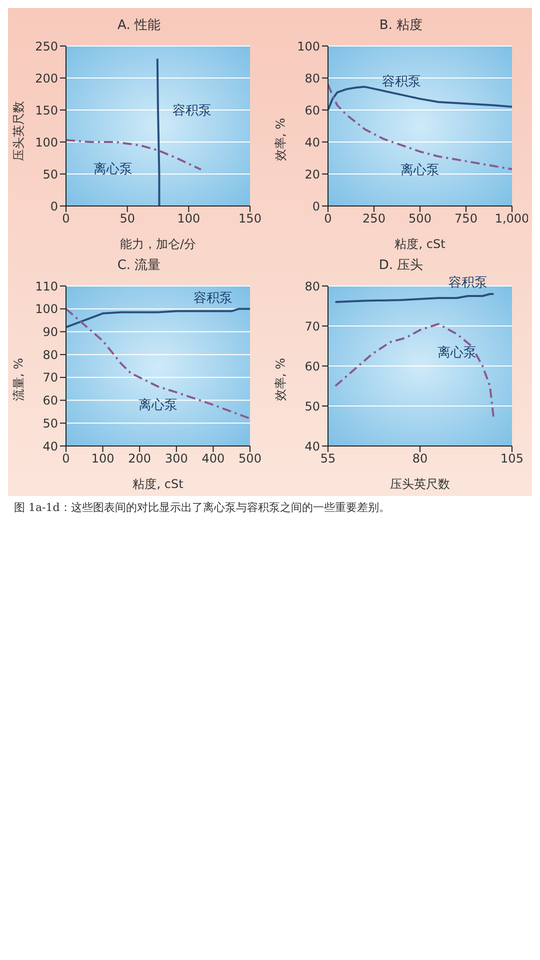 The image size is (540, 960). I want to click on x-tick-label: 50, so click(127, 219).